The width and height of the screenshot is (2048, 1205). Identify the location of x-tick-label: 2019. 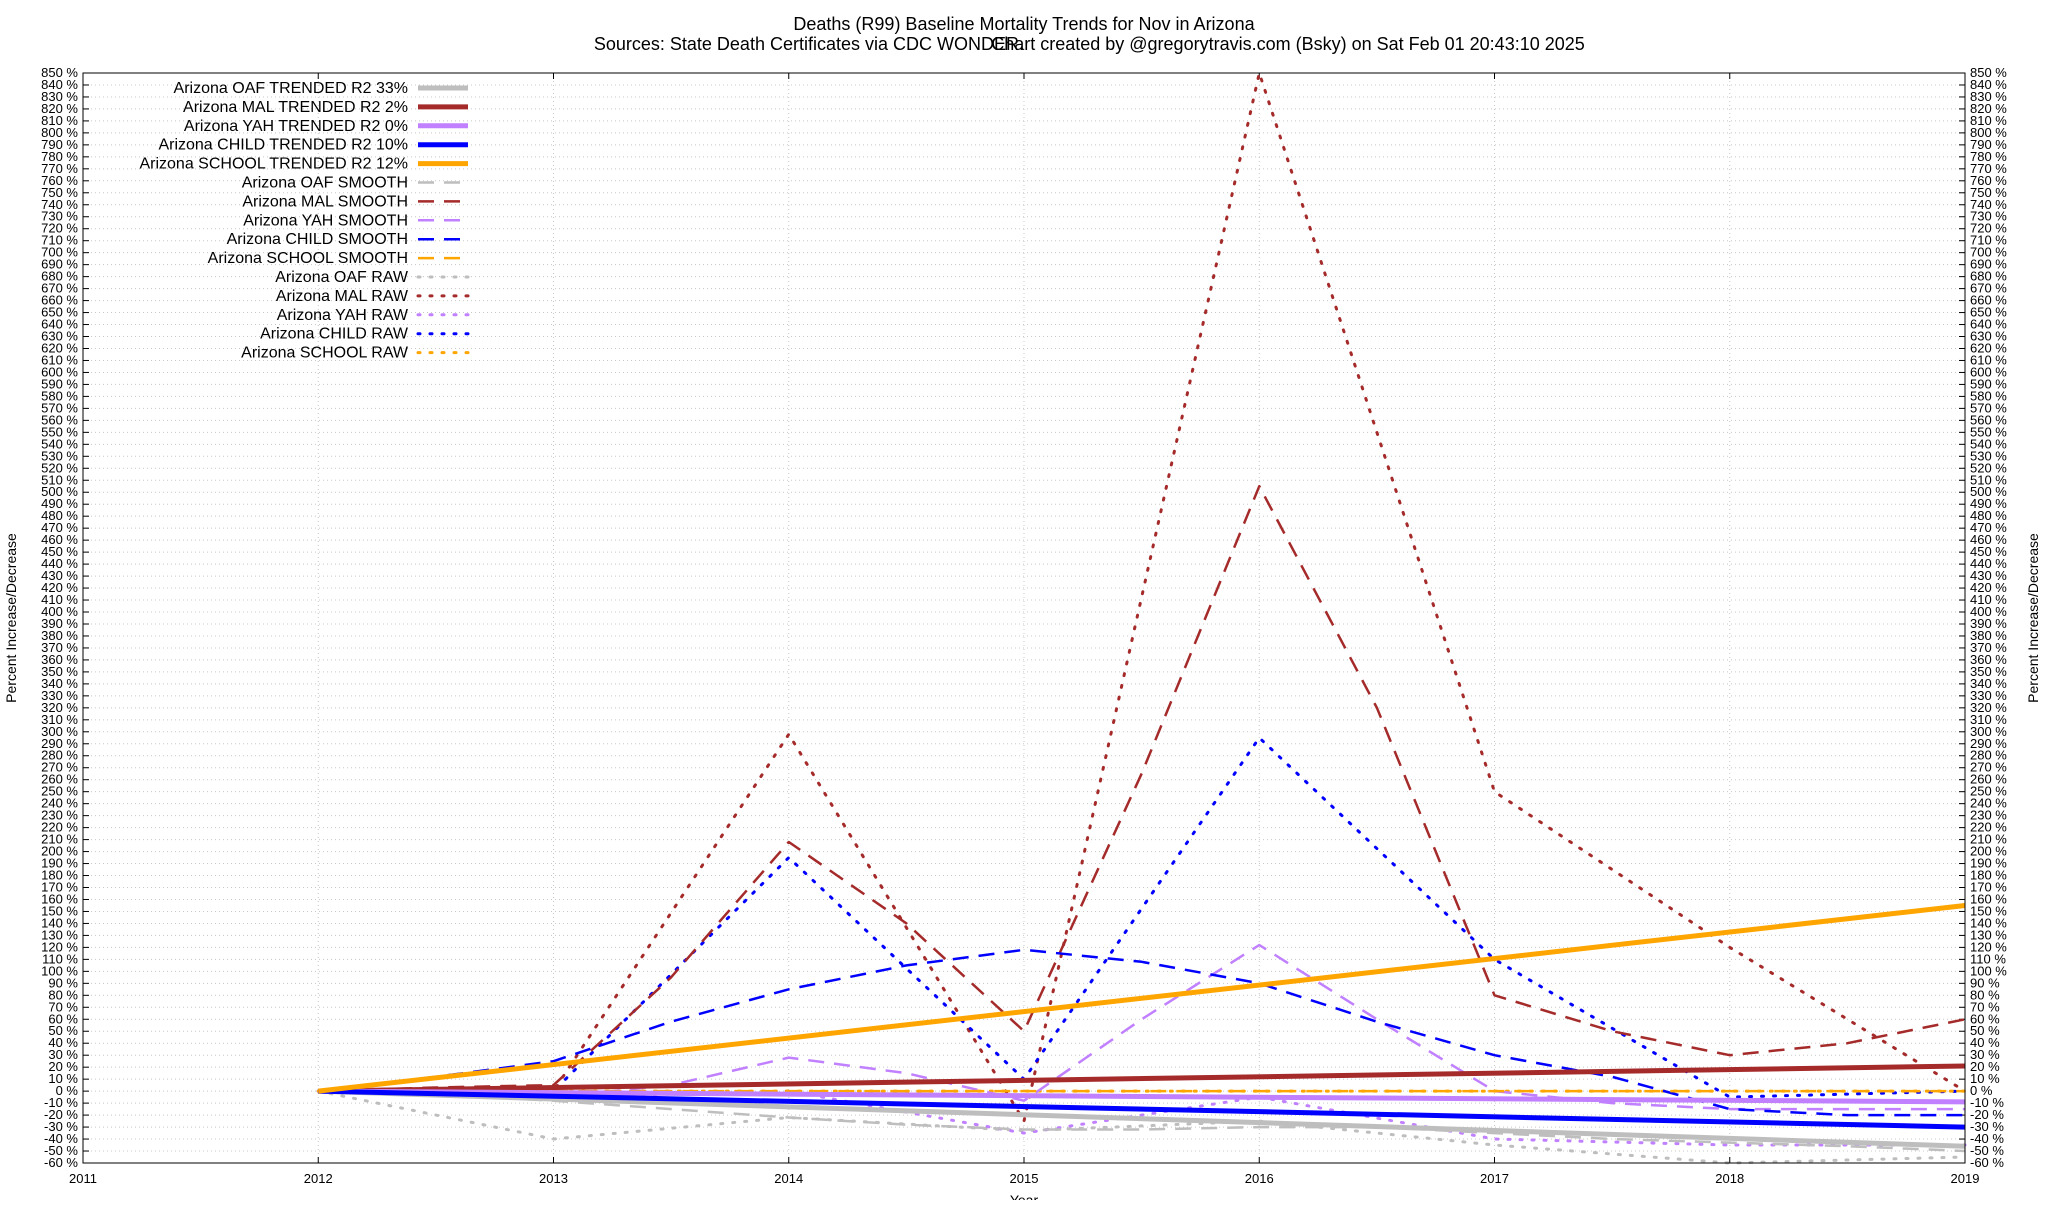
(1965, 1178).